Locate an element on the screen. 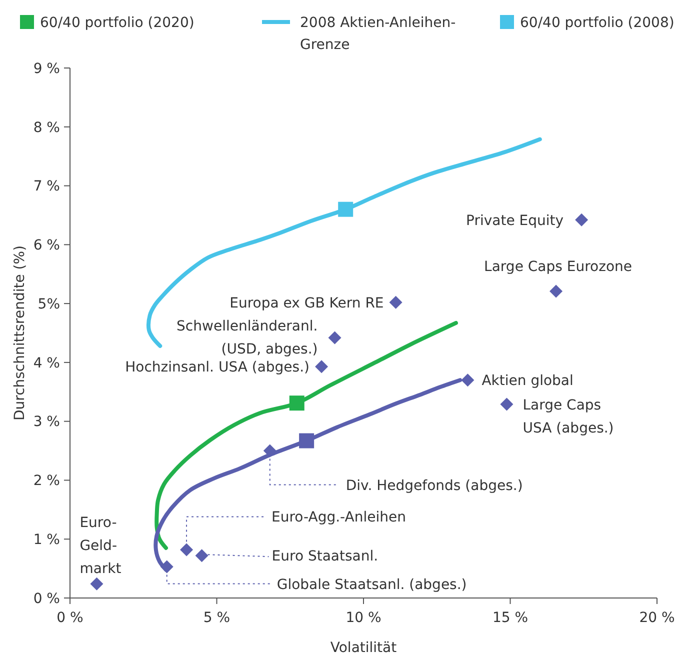 This screenshot has height=660, width=691. y-tick-label: 9 % is located at coordinates (46, 68).